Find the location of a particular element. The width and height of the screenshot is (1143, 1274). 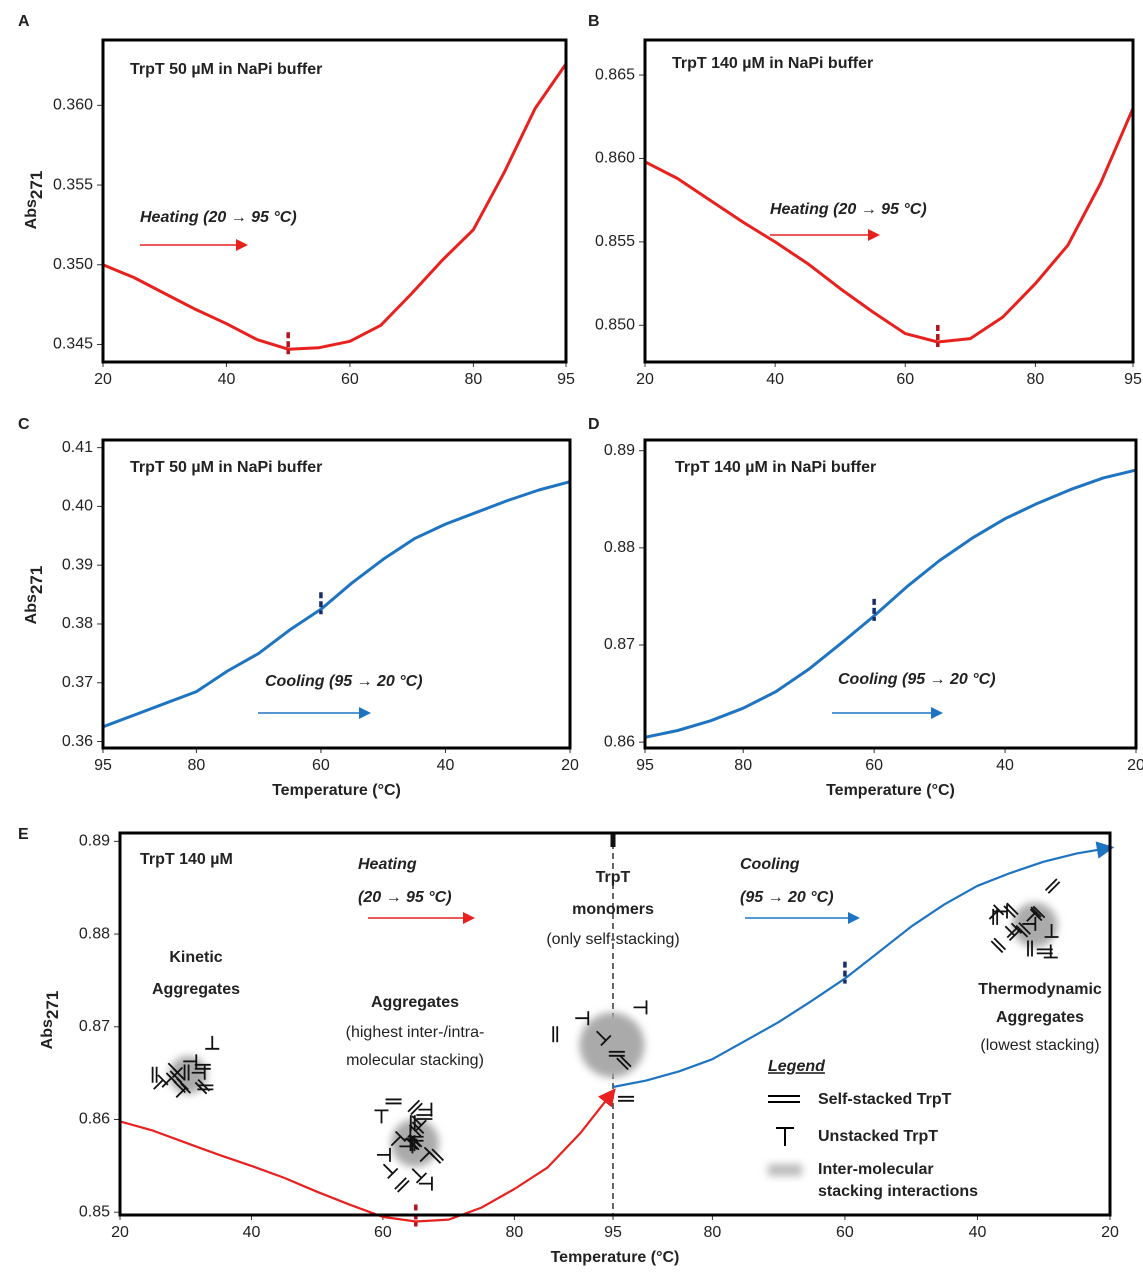

y-tick-label: 0.350 is located at coordinates (73, 264).